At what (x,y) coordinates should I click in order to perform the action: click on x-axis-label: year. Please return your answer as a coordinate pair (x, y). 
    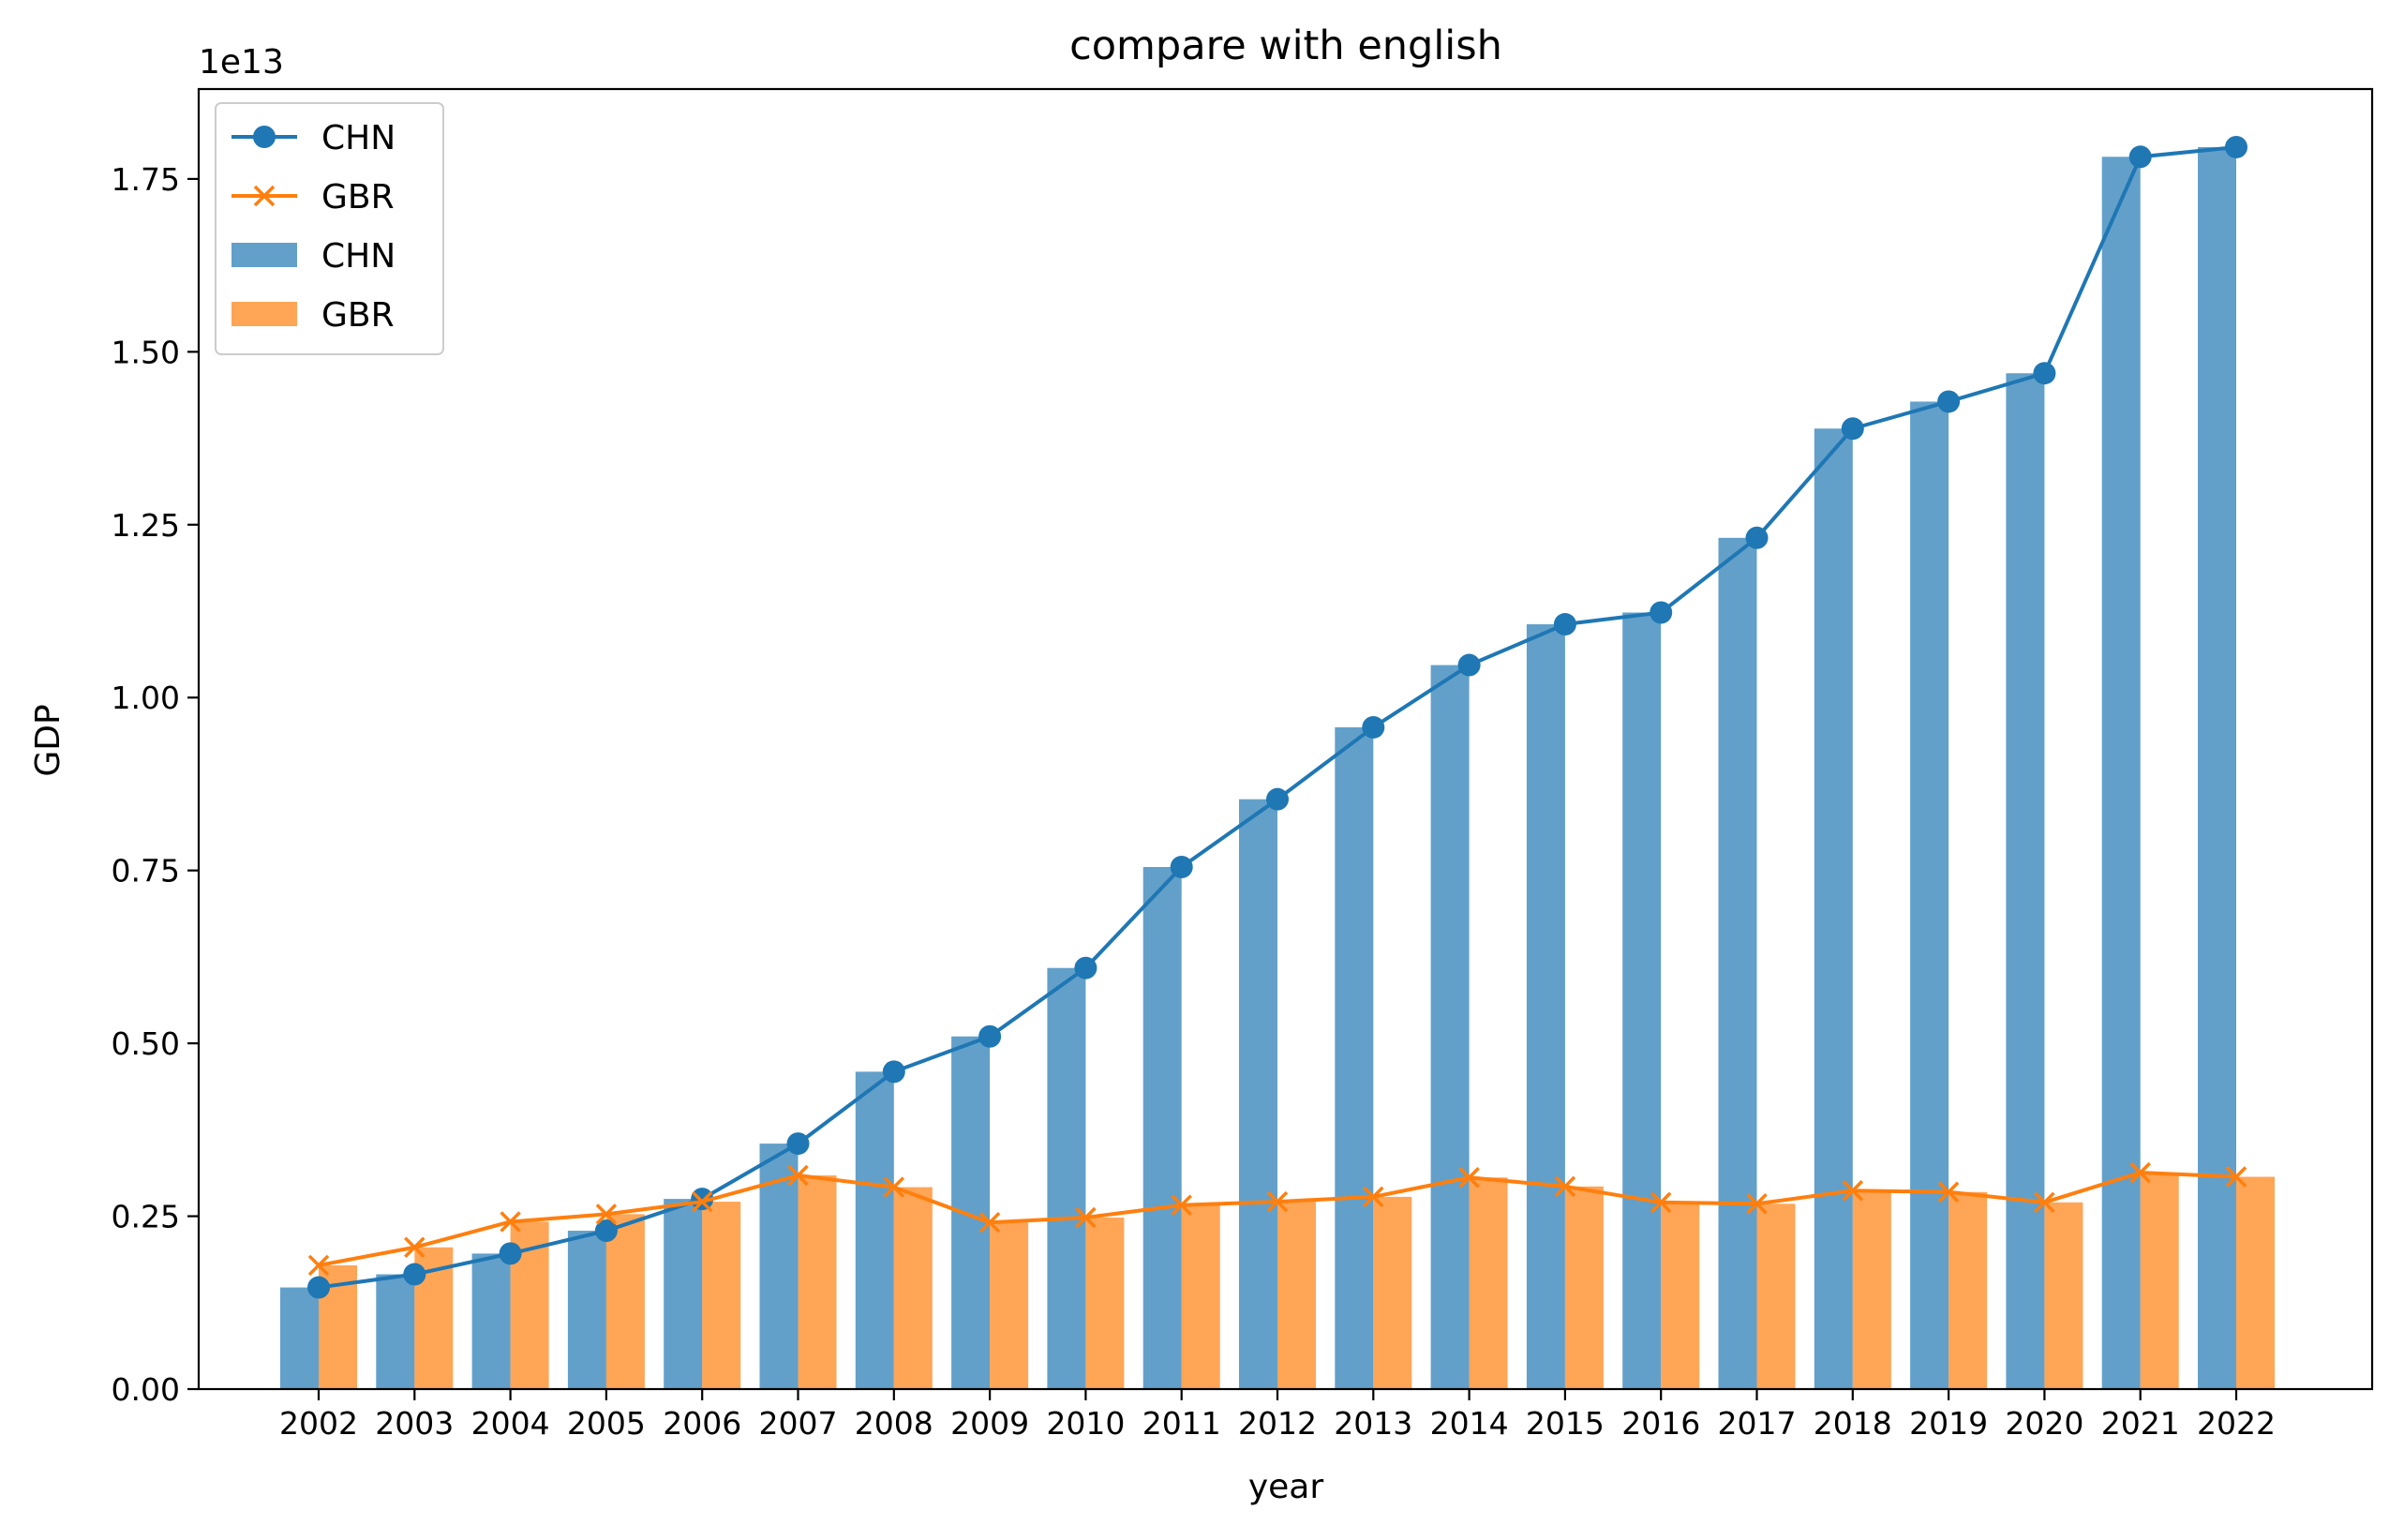
    Looking at the image, I should click on (1286, 1487).